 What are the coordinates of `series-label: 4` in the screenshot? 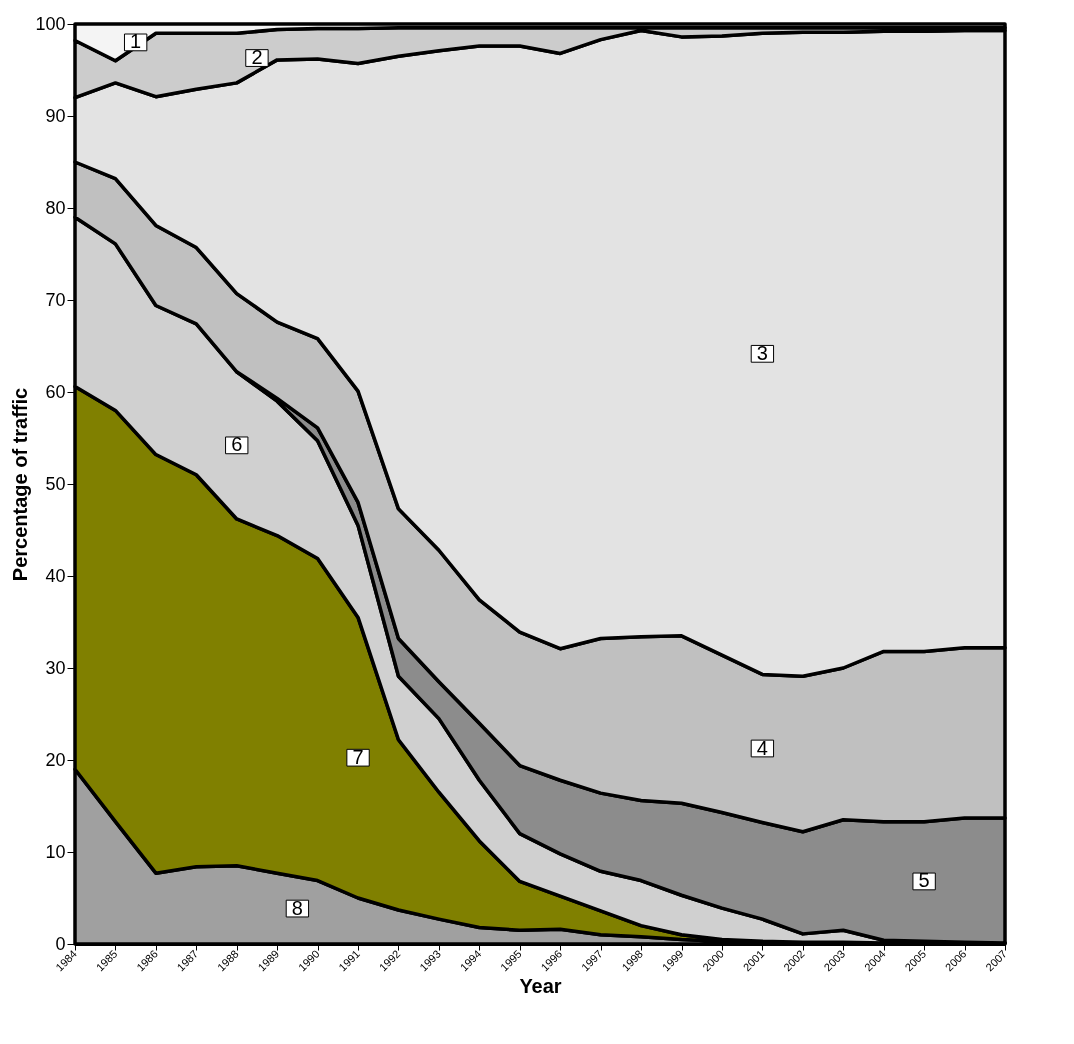 It's located at (762, 747).